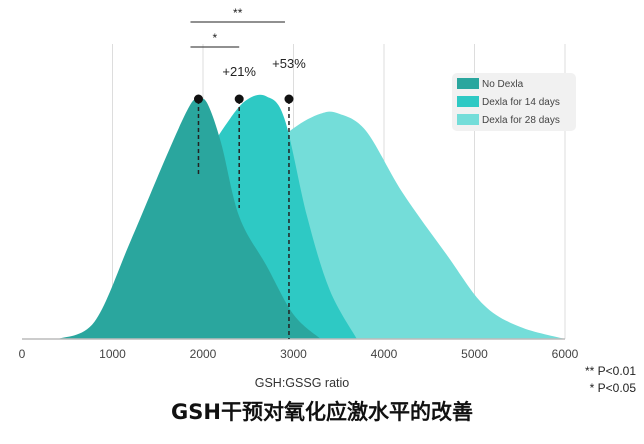  What do you see at coordinates (521, 120) in the screenshot?
I see `legend-label: Dexla for 28 days` at bounding box center [521, 120].